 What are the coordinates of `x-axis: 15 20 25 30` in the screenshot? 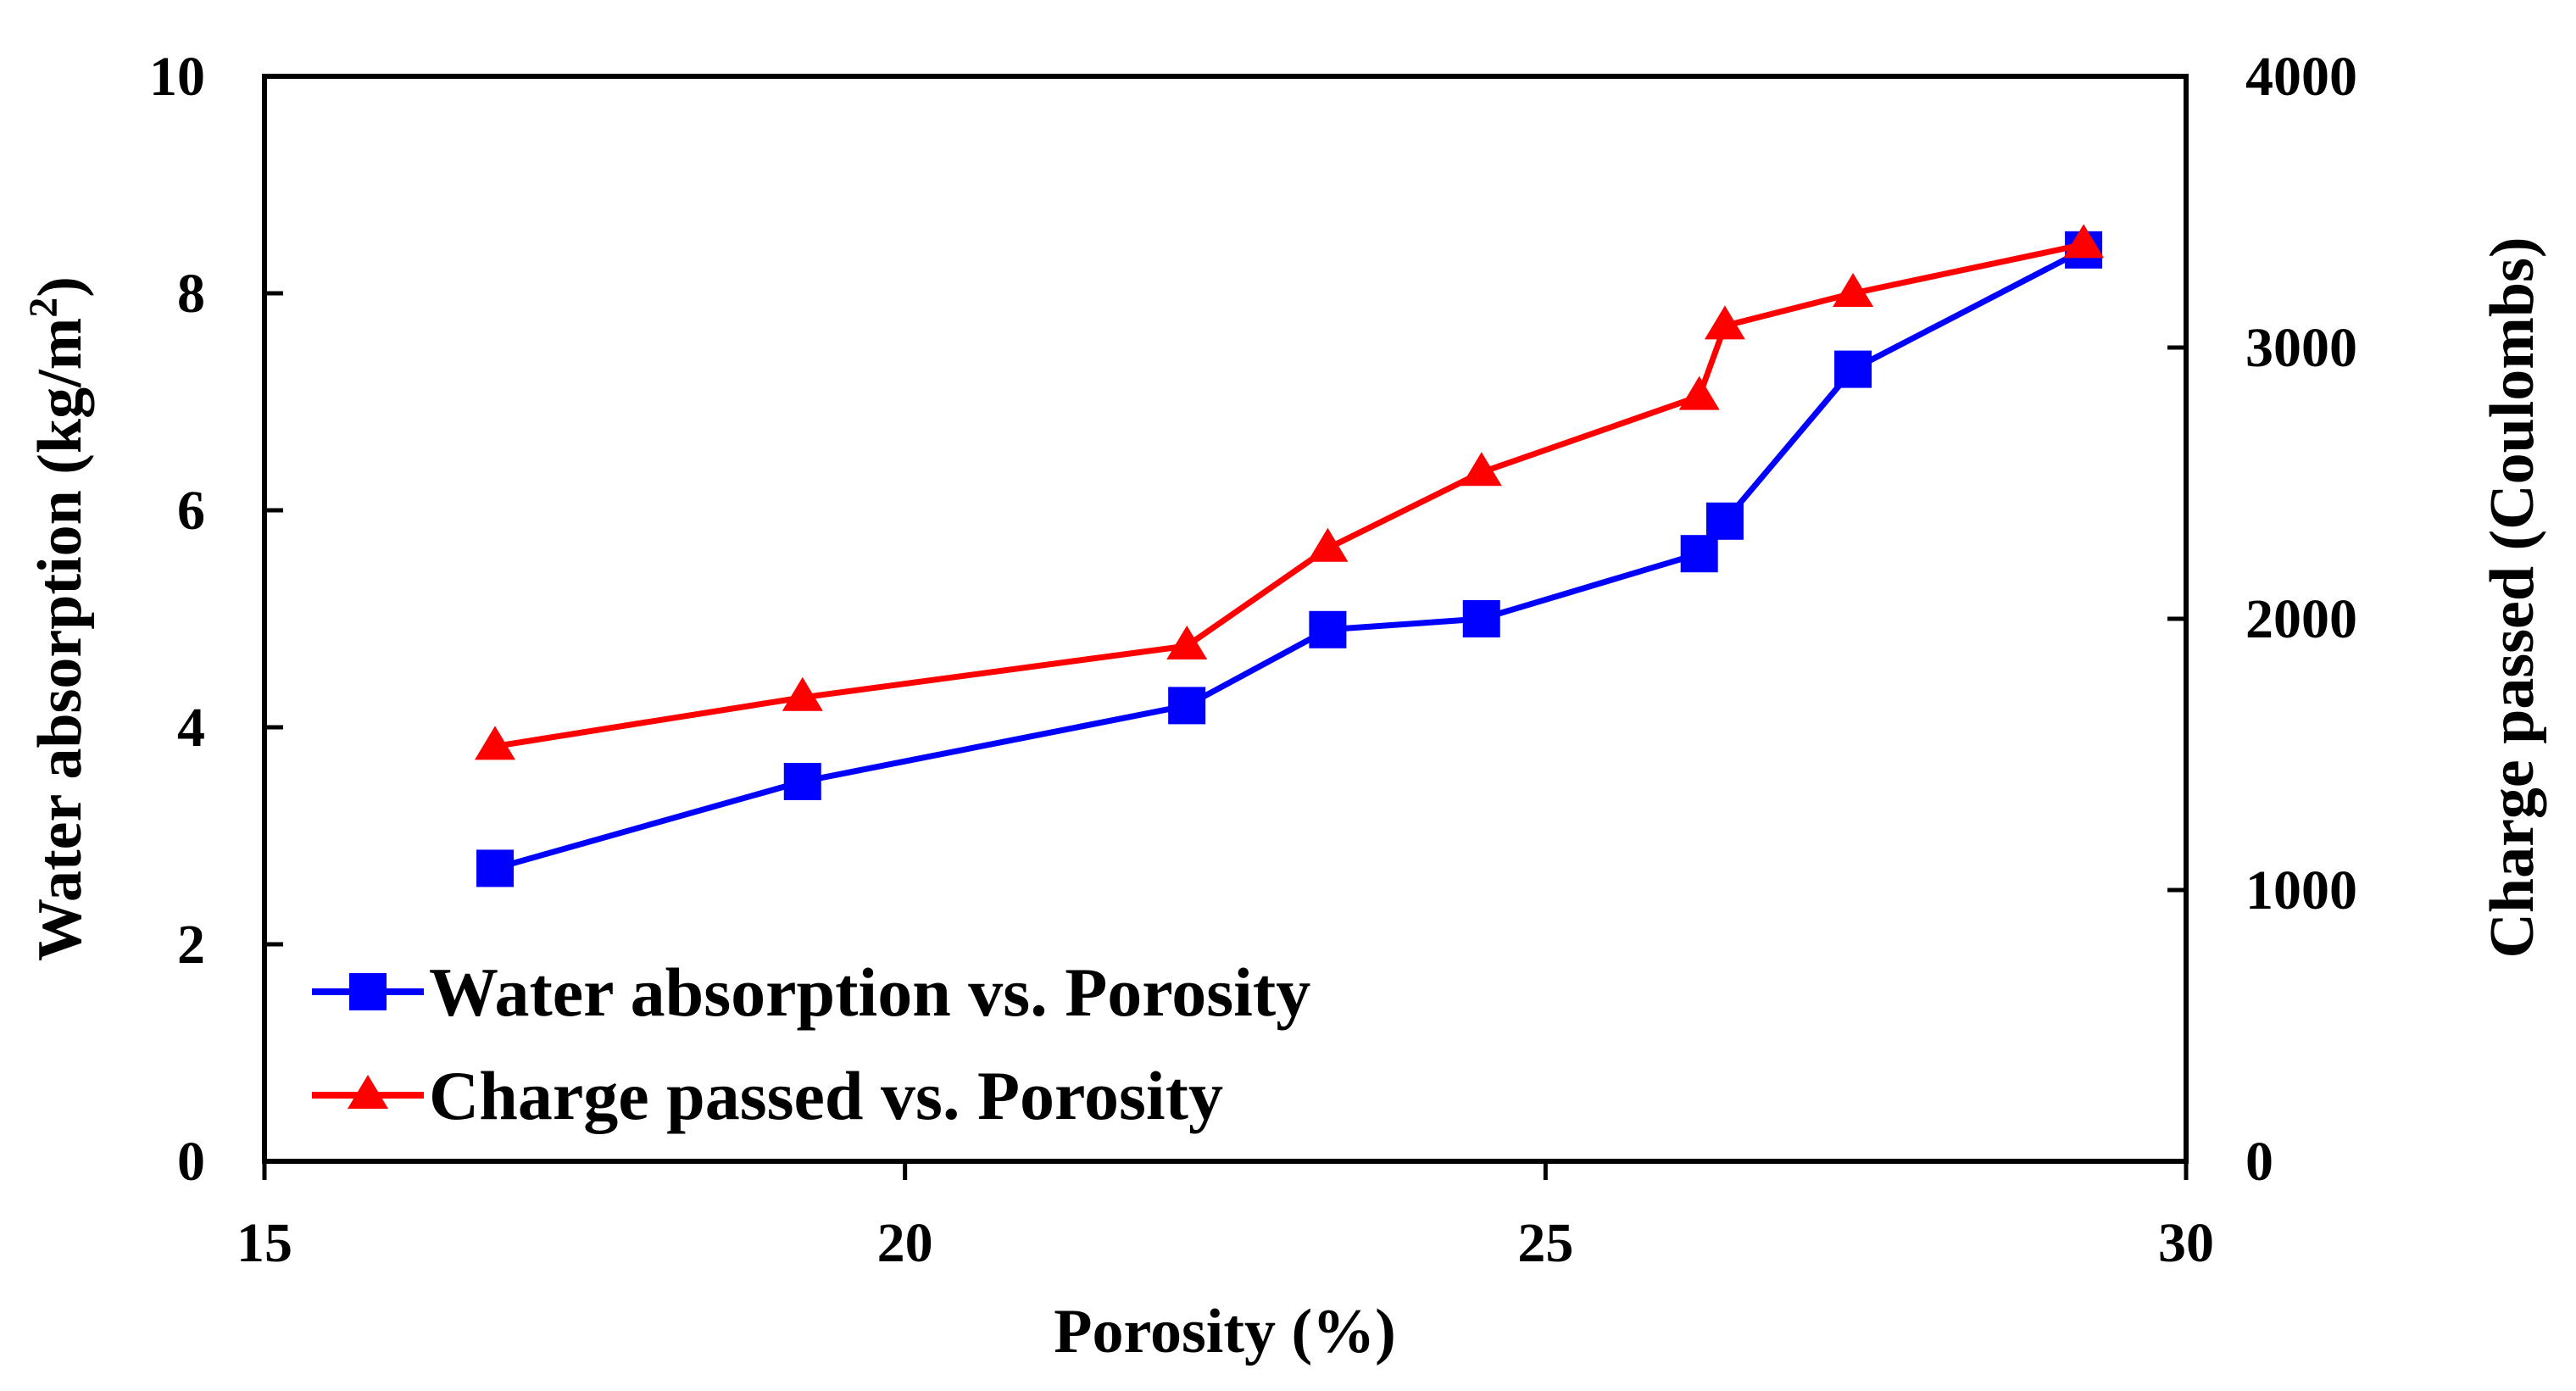 It's located at (1225, 1218).